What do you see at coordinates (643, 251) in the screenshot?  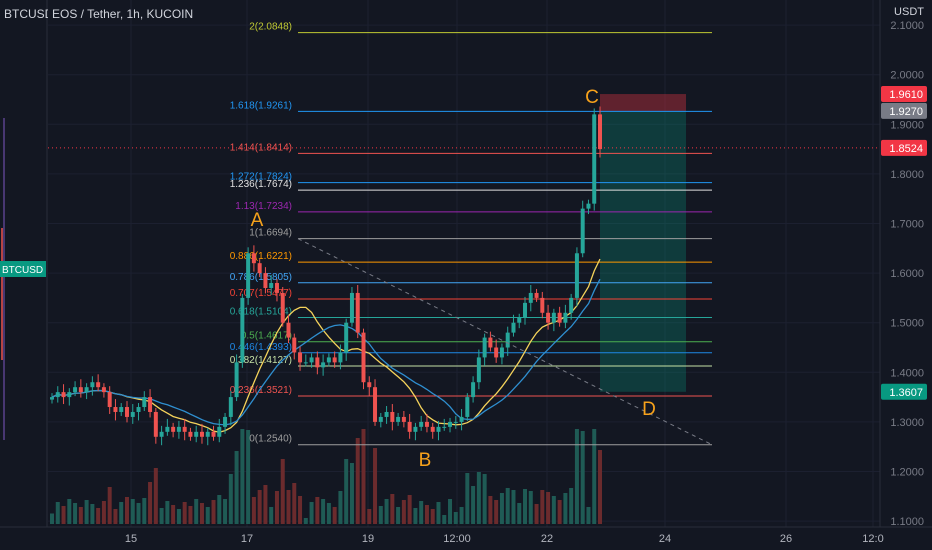 I see `position-reward-zone` at bounding box center [643, 251].